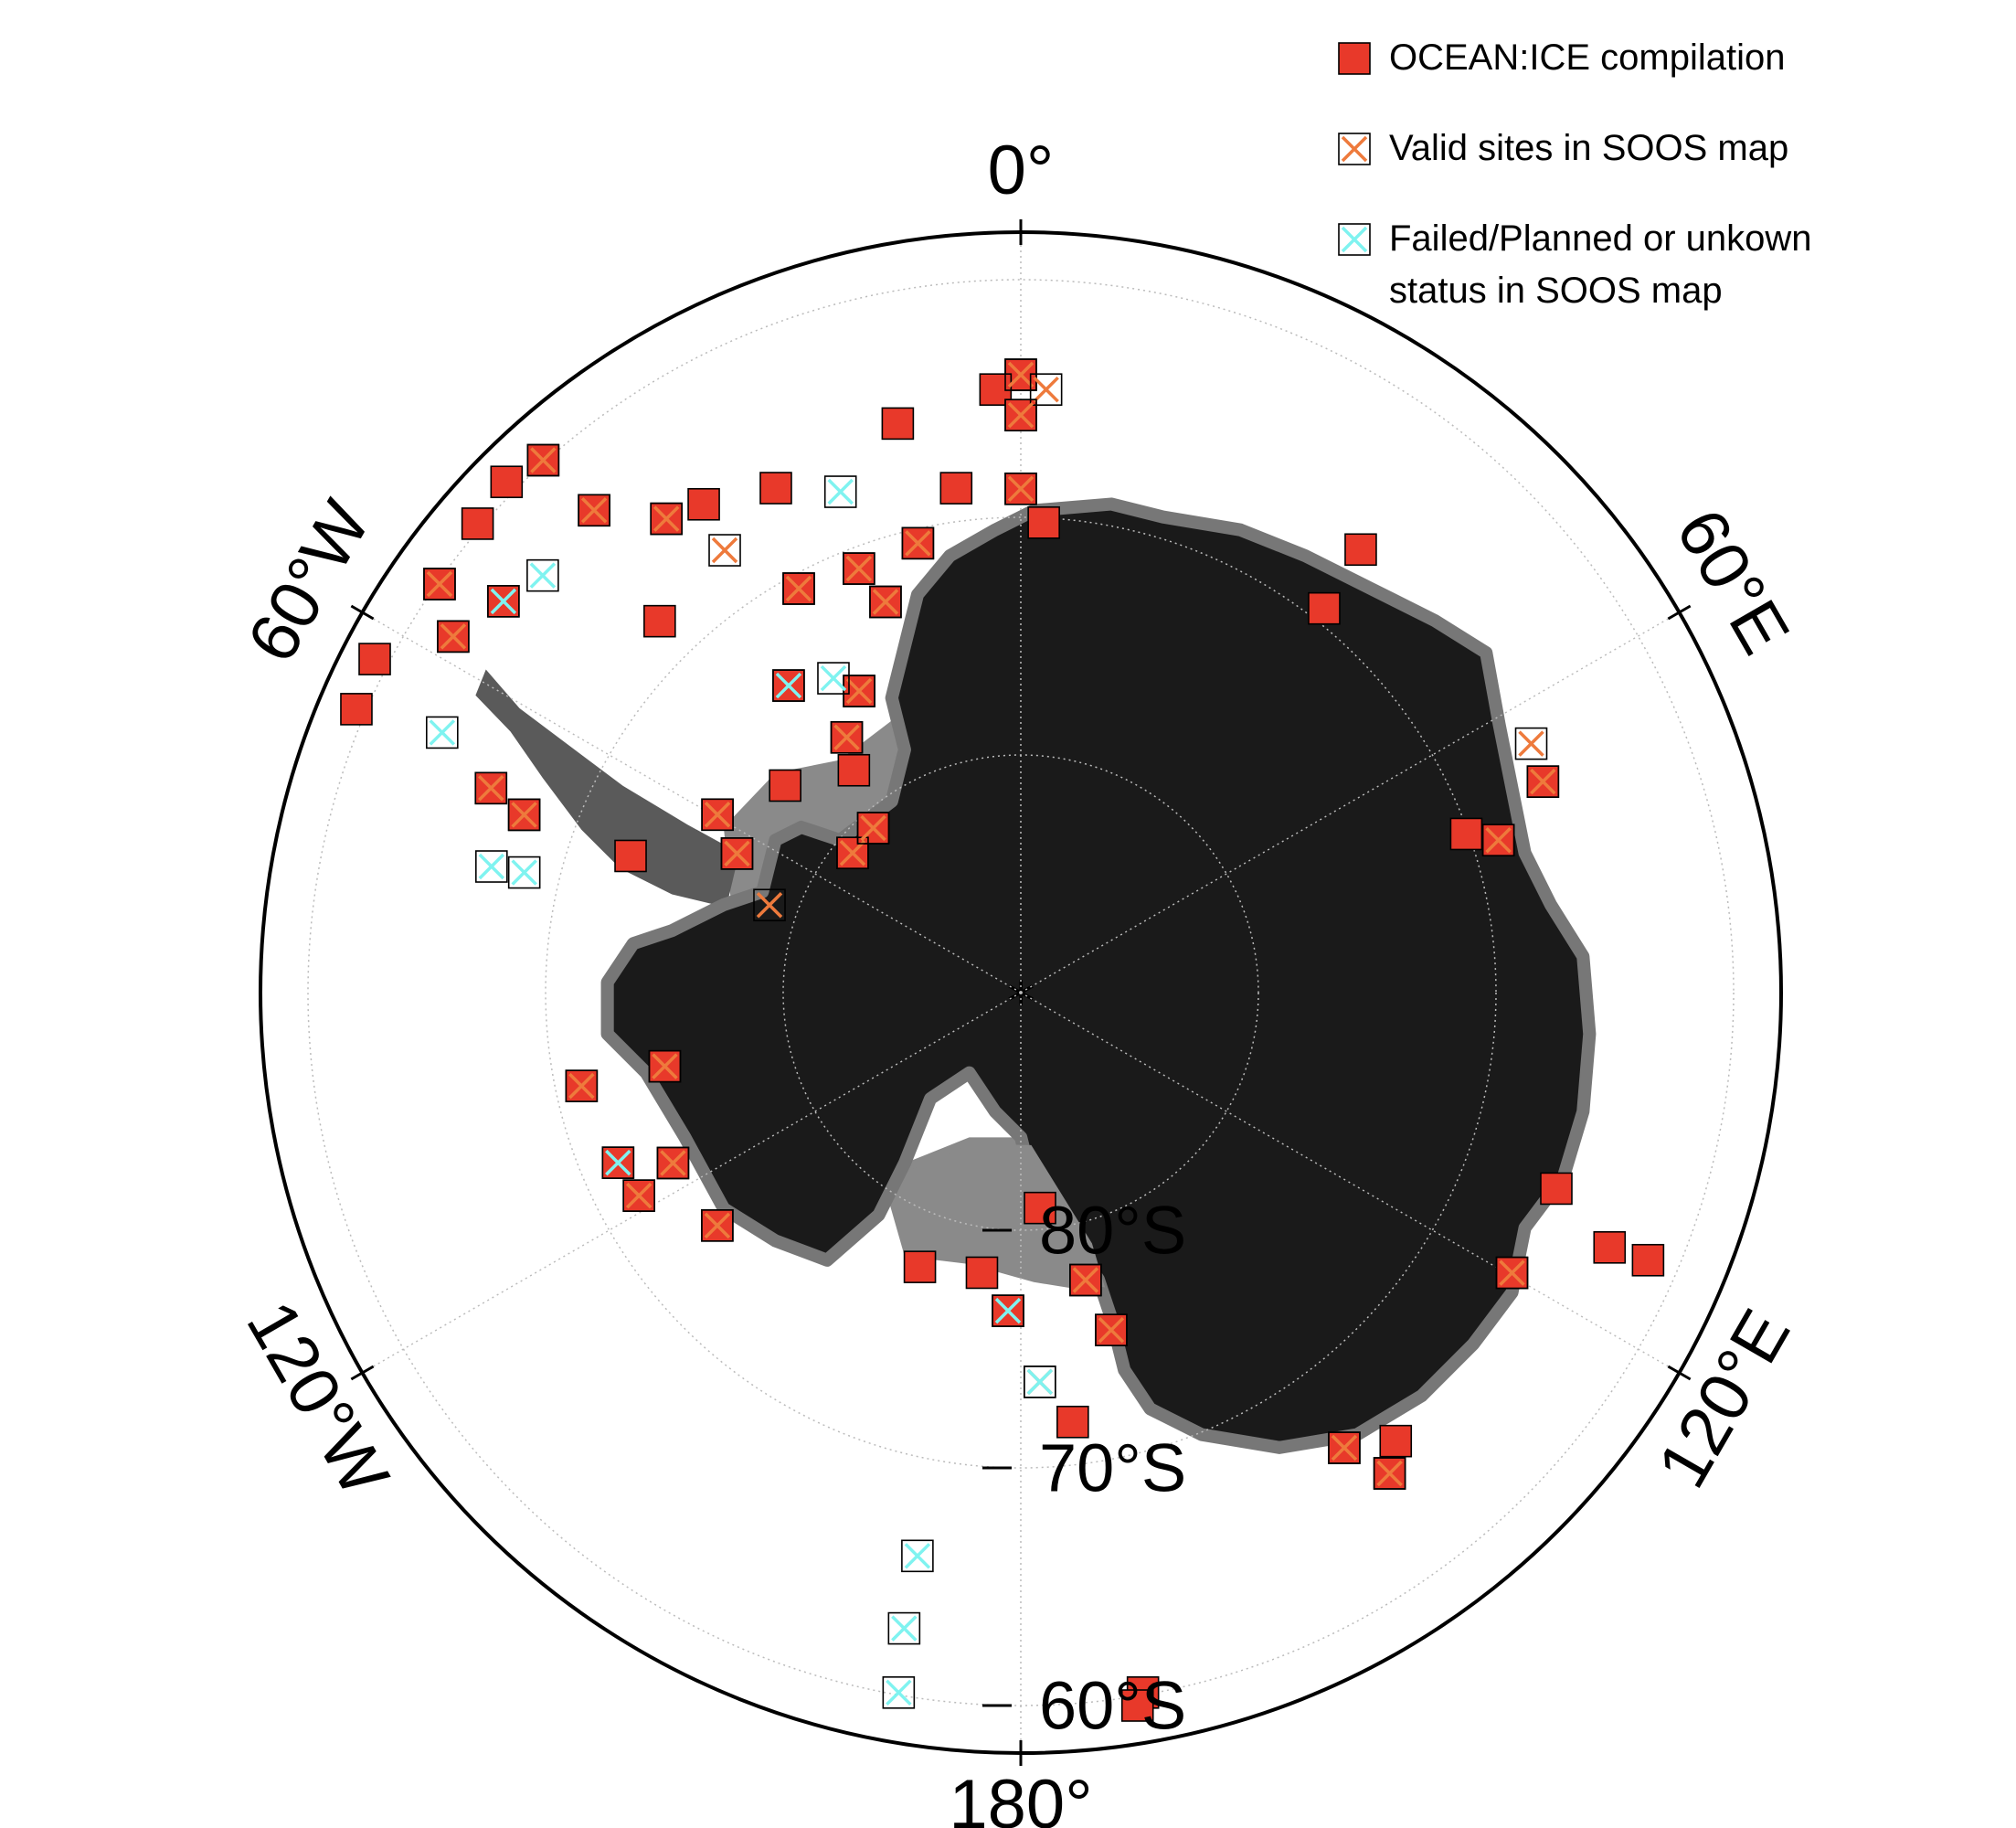  Describe the element at coordinates (1725, 1399) in the screenshot. I see `lon-tick-label: 120°E` at that location.